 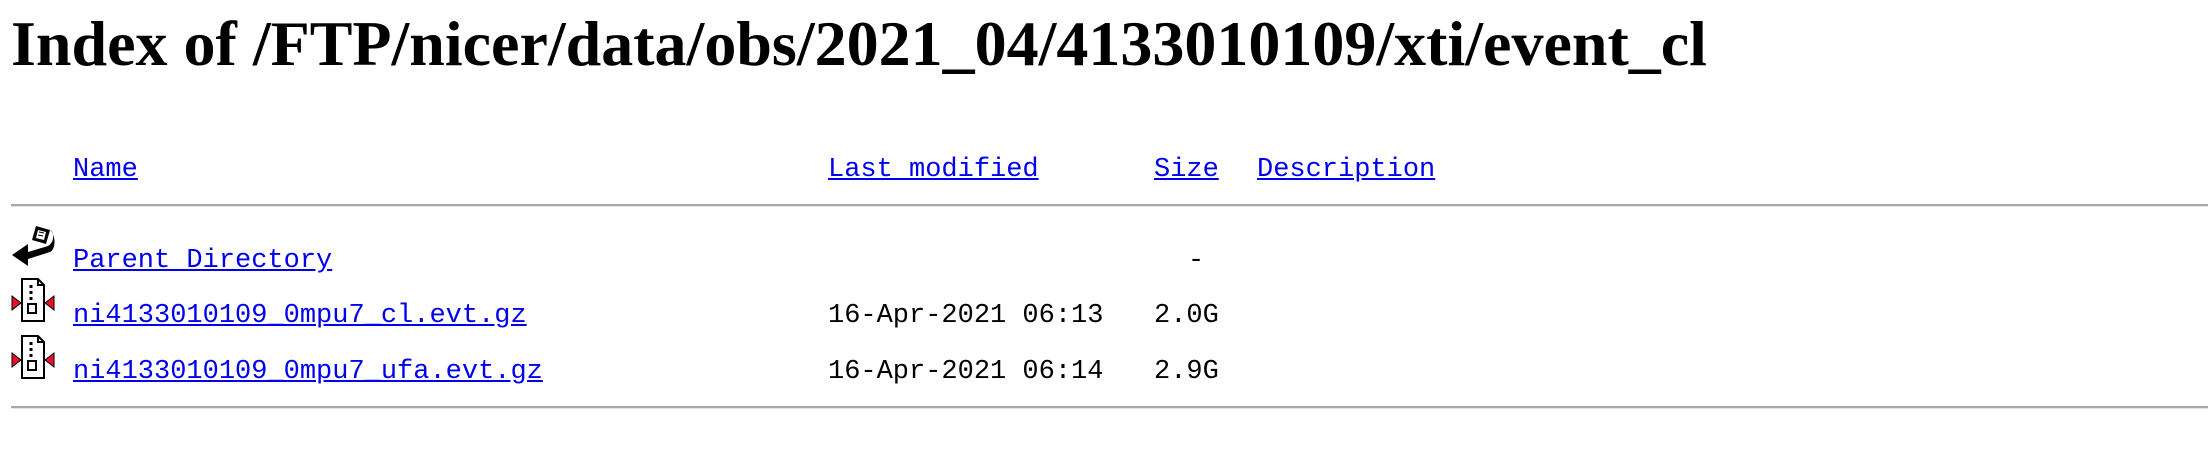 I want to click on column-header-name: Name, so click(x=105, y=170).